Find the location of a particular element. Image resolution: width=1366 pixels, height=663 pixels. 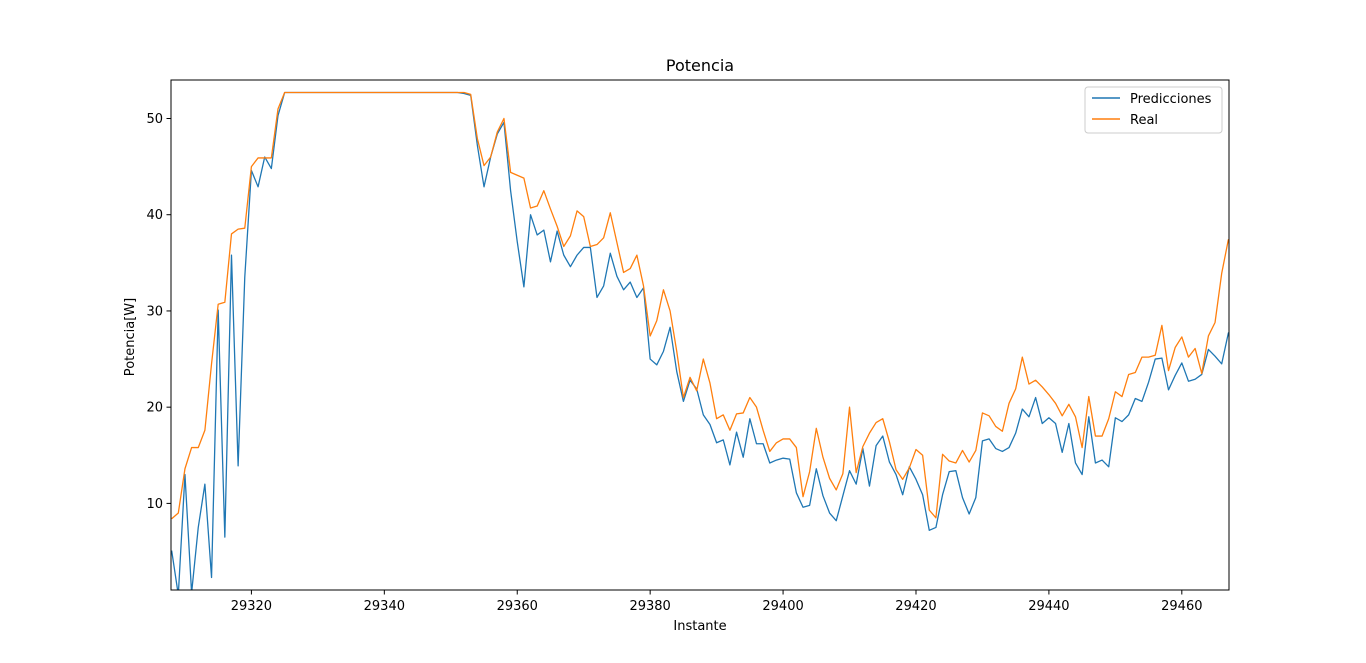

x-tick-label: 29400 is located at coordinates (782, 606).